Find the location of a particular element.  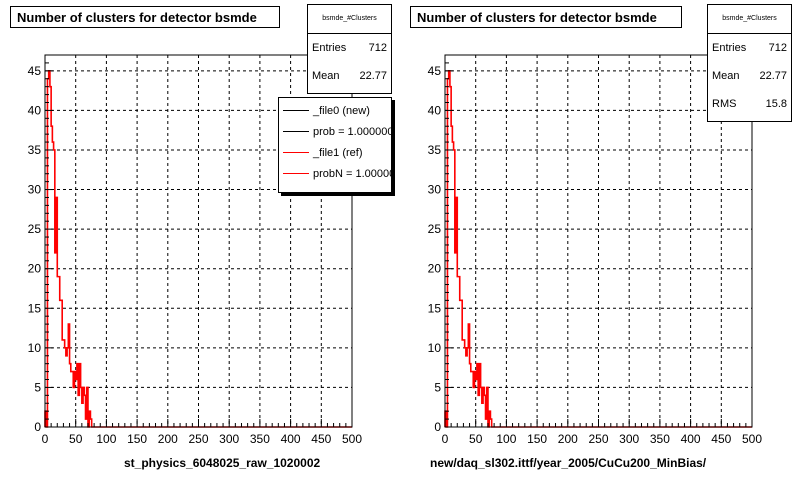

left-y-tick-label: 45 is located at coordinates (35, 71).